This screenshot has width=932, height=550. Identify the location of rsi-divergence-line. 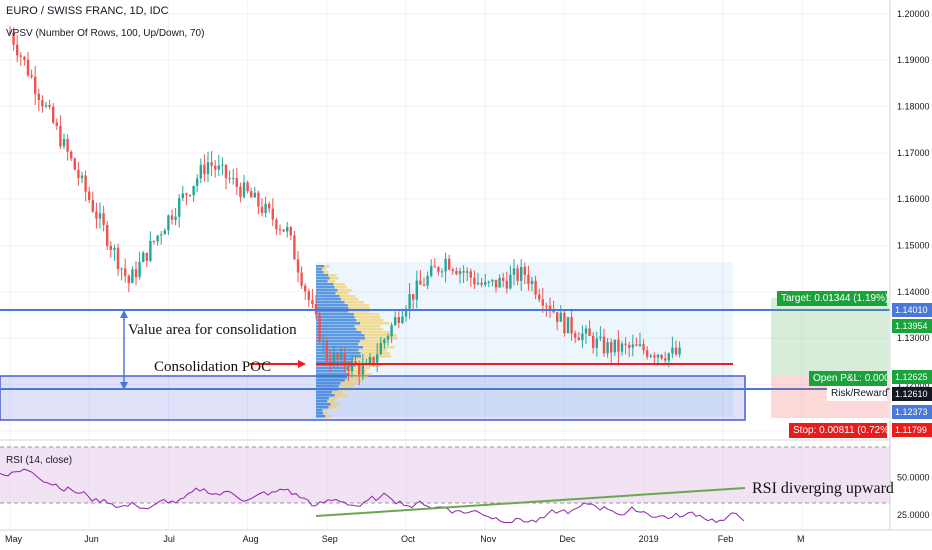
(530, 502).